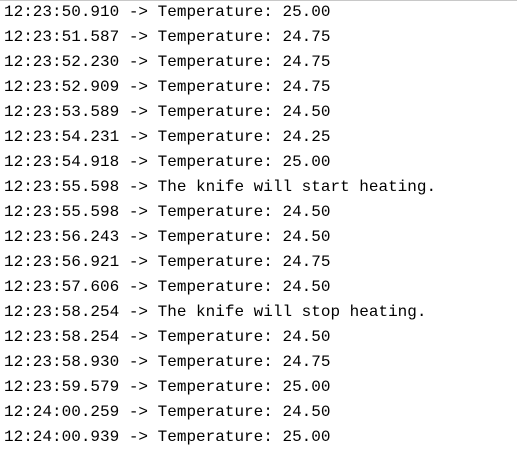  I want to click on log-line: 12:23:53.589 -> Temperature: 24.50, so click(220, 112).